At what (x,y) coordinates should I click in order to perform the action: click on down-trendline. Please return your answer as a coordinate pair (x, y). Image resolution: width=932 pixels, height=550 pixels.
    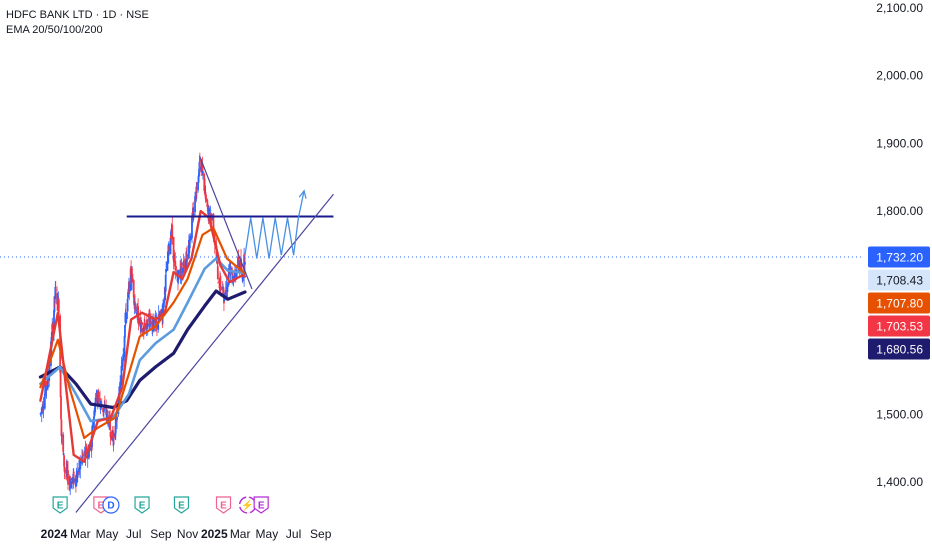
    Looking at the image, I should click on (225, 222).